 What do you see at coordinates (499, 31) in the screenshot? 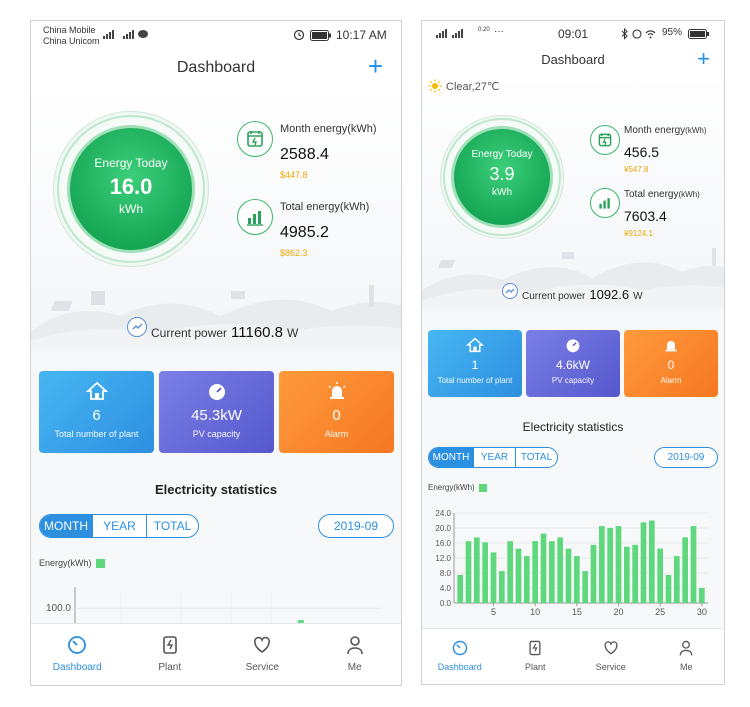
I see `more-dots-icon: ···` at bounding box center [499, 31].